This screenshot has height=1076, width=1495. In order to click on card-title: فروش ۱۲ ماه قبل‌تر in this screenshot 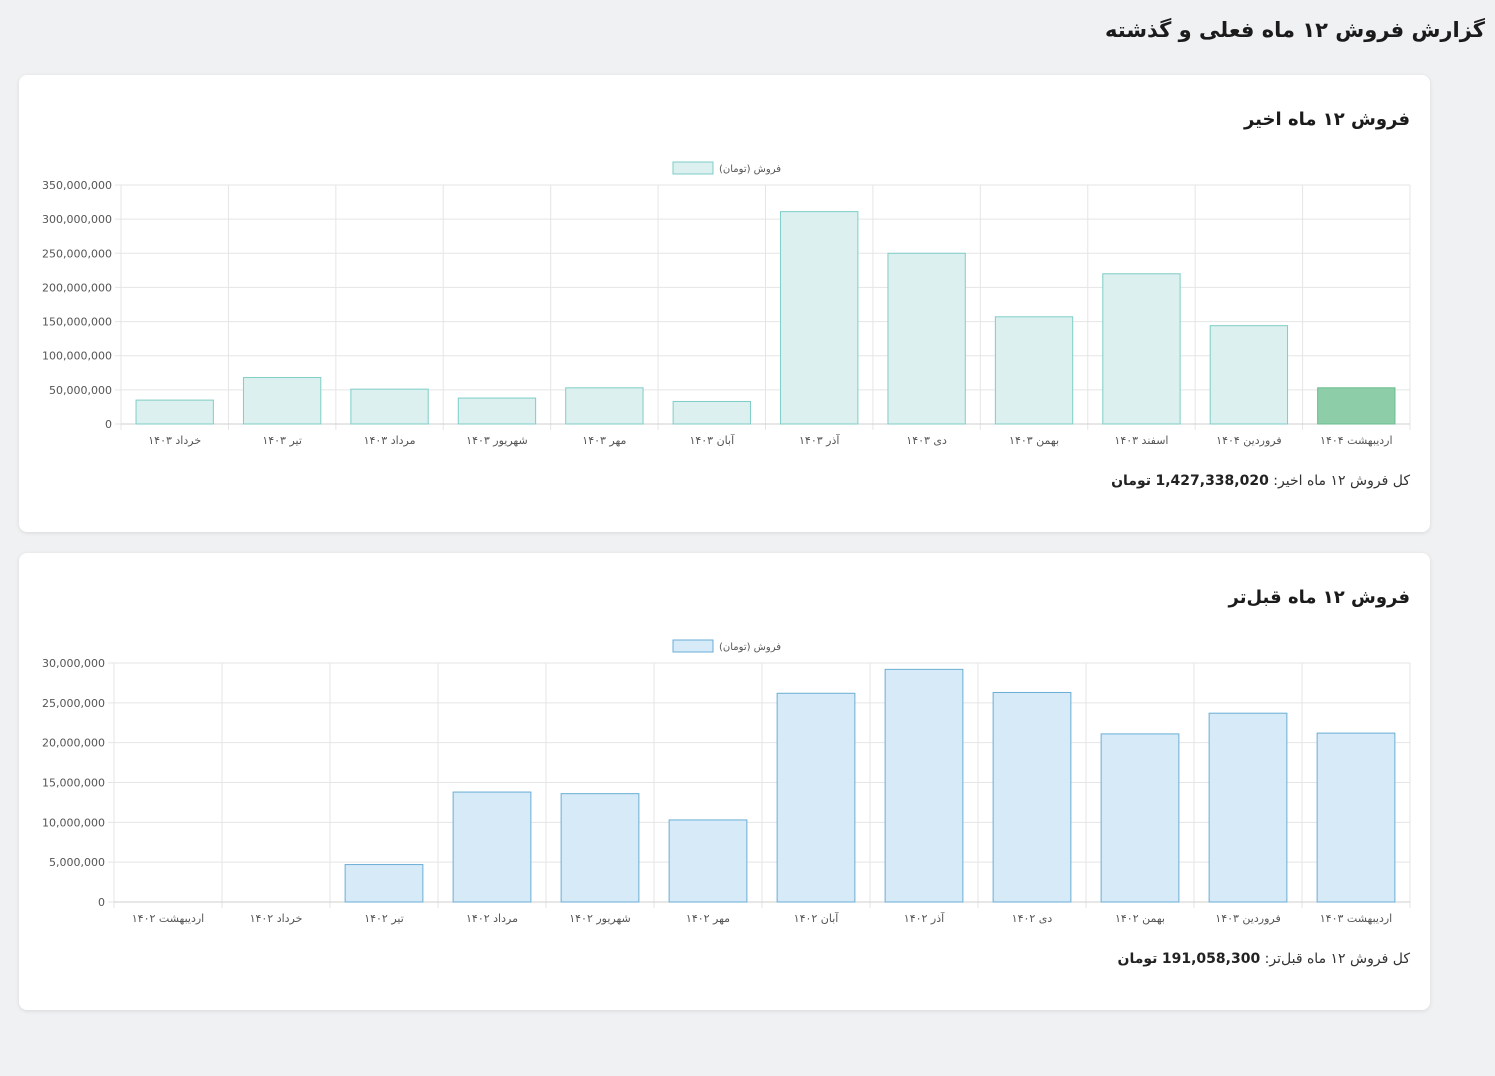, I will do `click(1319, 597)`.